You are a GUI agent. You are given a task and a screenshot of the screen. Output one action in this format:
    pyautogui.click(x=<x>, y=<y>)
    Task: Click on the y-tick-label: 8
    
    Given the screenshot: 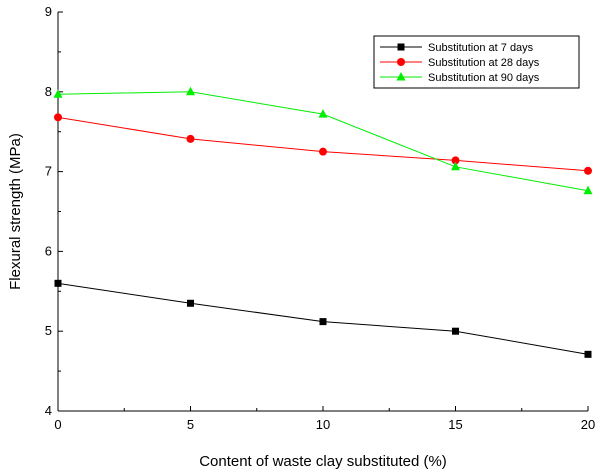 What is the action you would take?
    pyautogui.click(x=48, y=91)
    